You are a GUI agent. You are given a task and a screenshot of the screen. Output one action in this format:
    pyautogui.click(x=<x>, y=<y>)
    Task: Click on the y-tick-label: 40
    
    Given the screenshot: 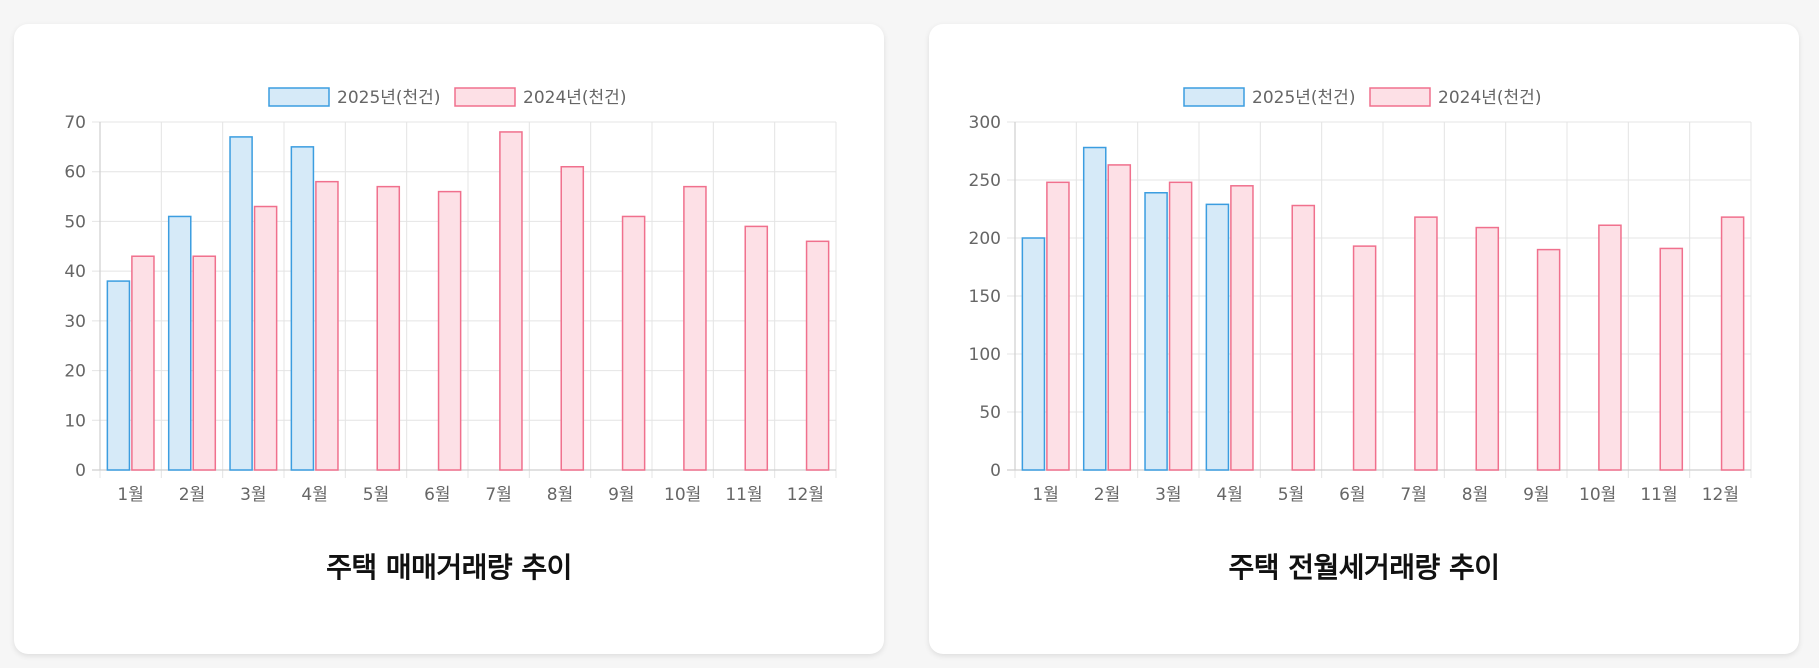 What is the action you would take?
    pyautogui.click(x=75, y=272)
    